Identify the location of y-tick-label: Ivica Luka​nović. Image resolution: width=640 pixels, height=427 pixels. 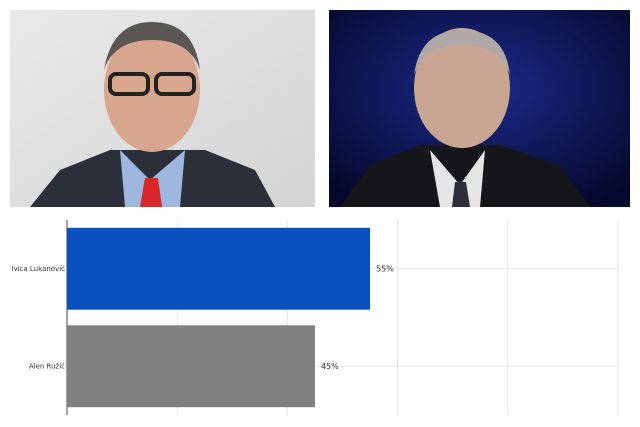
(38, 269).